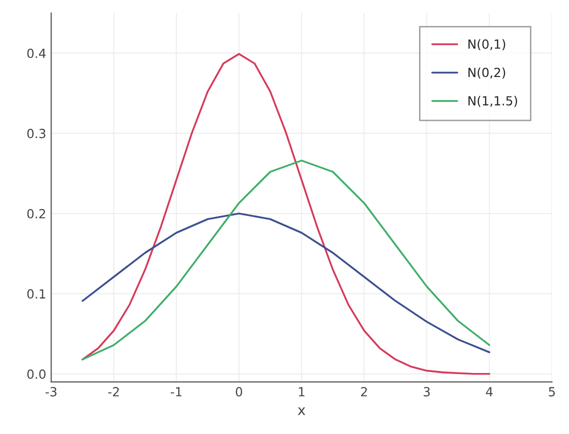  I want to click on x-tick-label: 3, so click(427, 391).